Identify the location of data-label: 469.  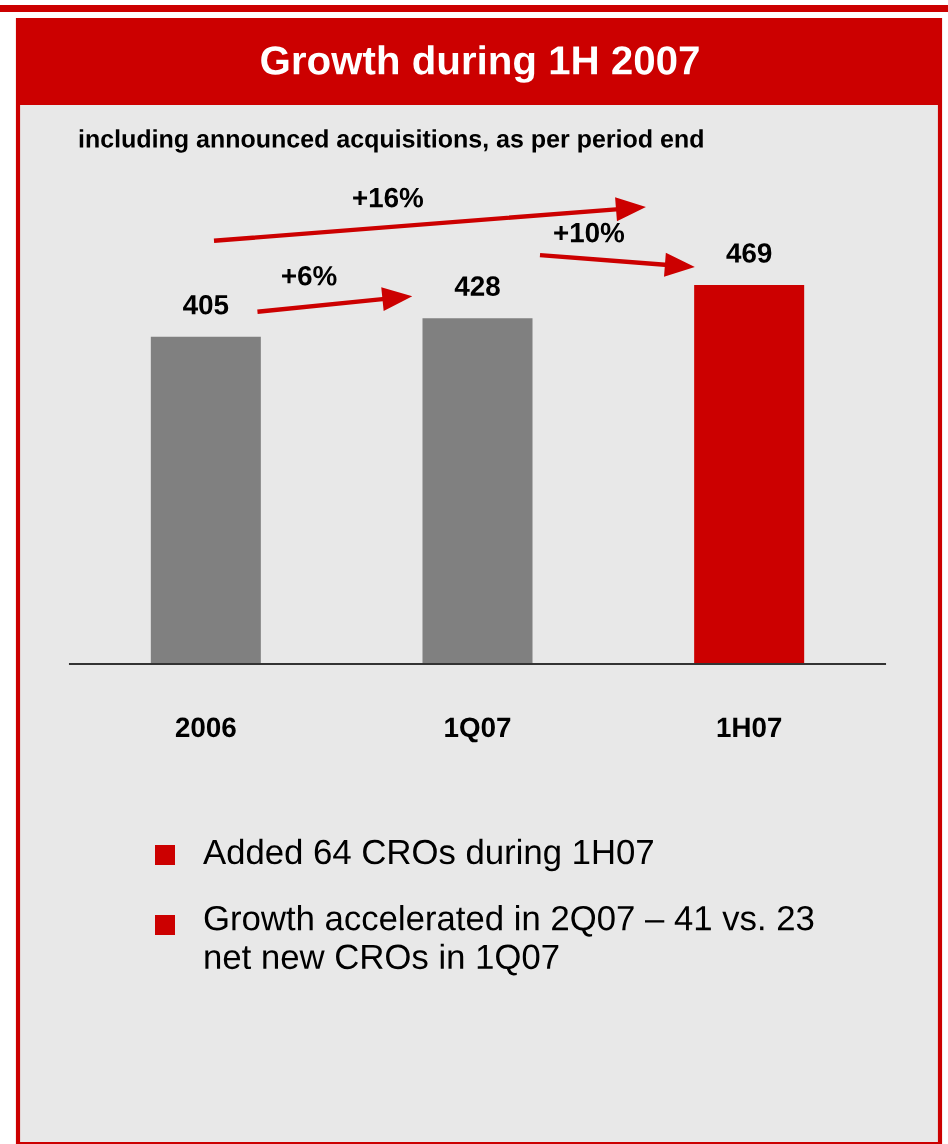
(749, 253).